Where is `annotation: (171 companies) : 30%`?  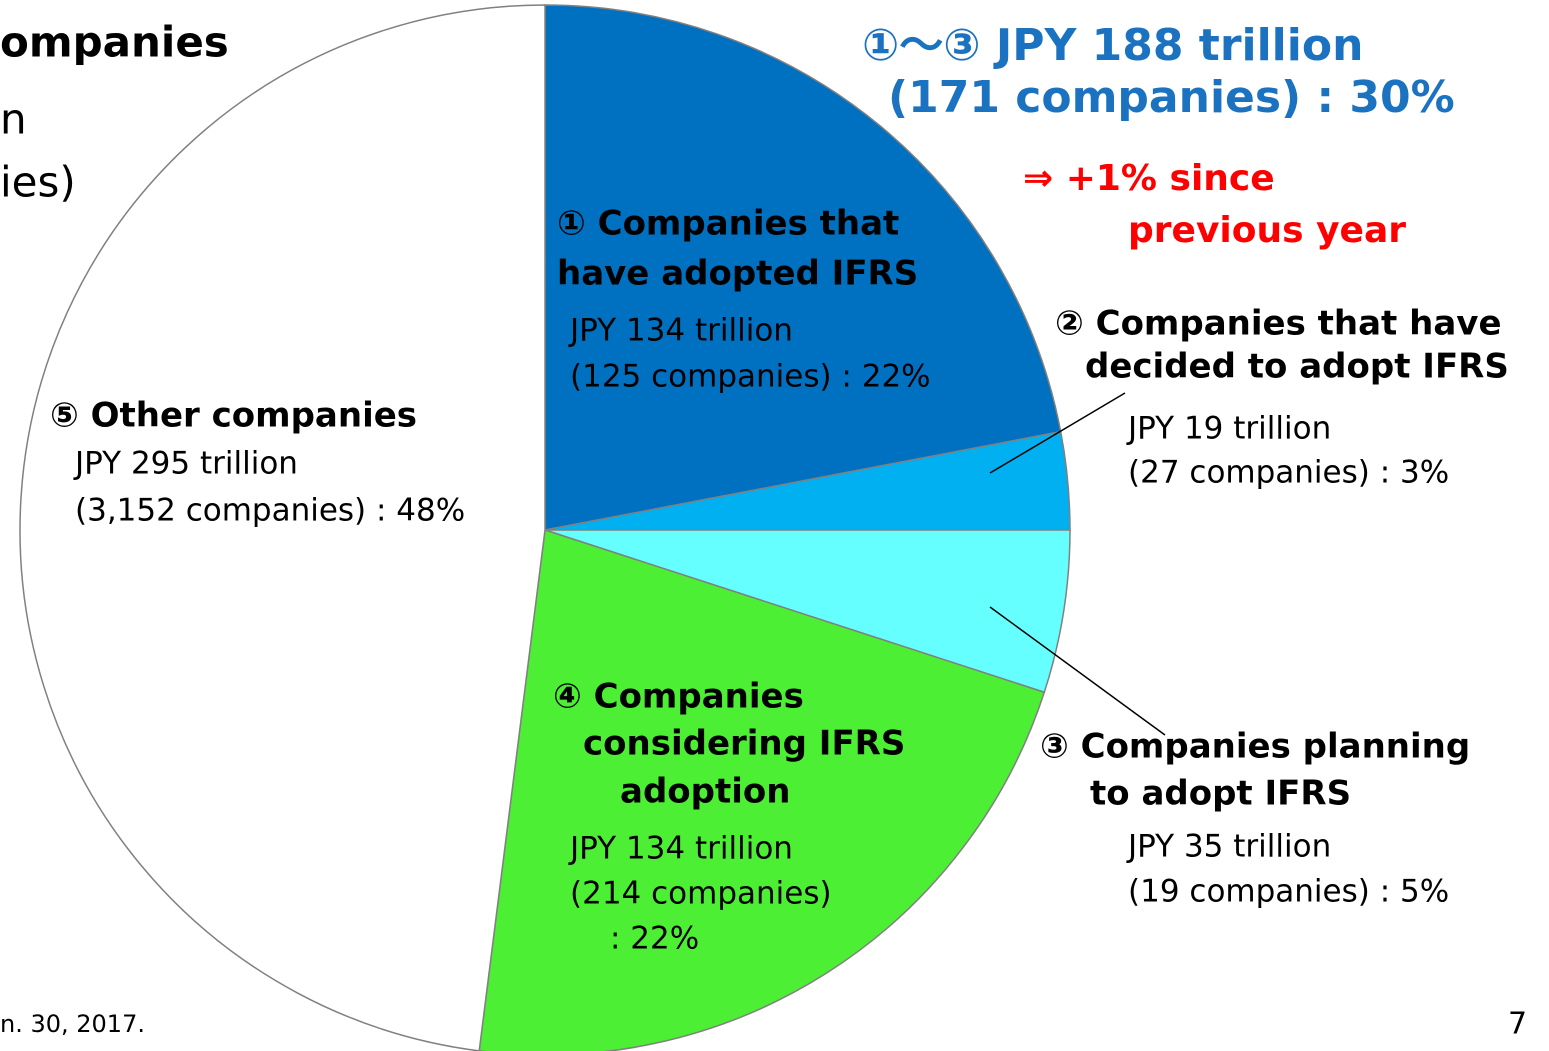 annotation: (171 companies) : 30% is located at coordinates (1171, 97).